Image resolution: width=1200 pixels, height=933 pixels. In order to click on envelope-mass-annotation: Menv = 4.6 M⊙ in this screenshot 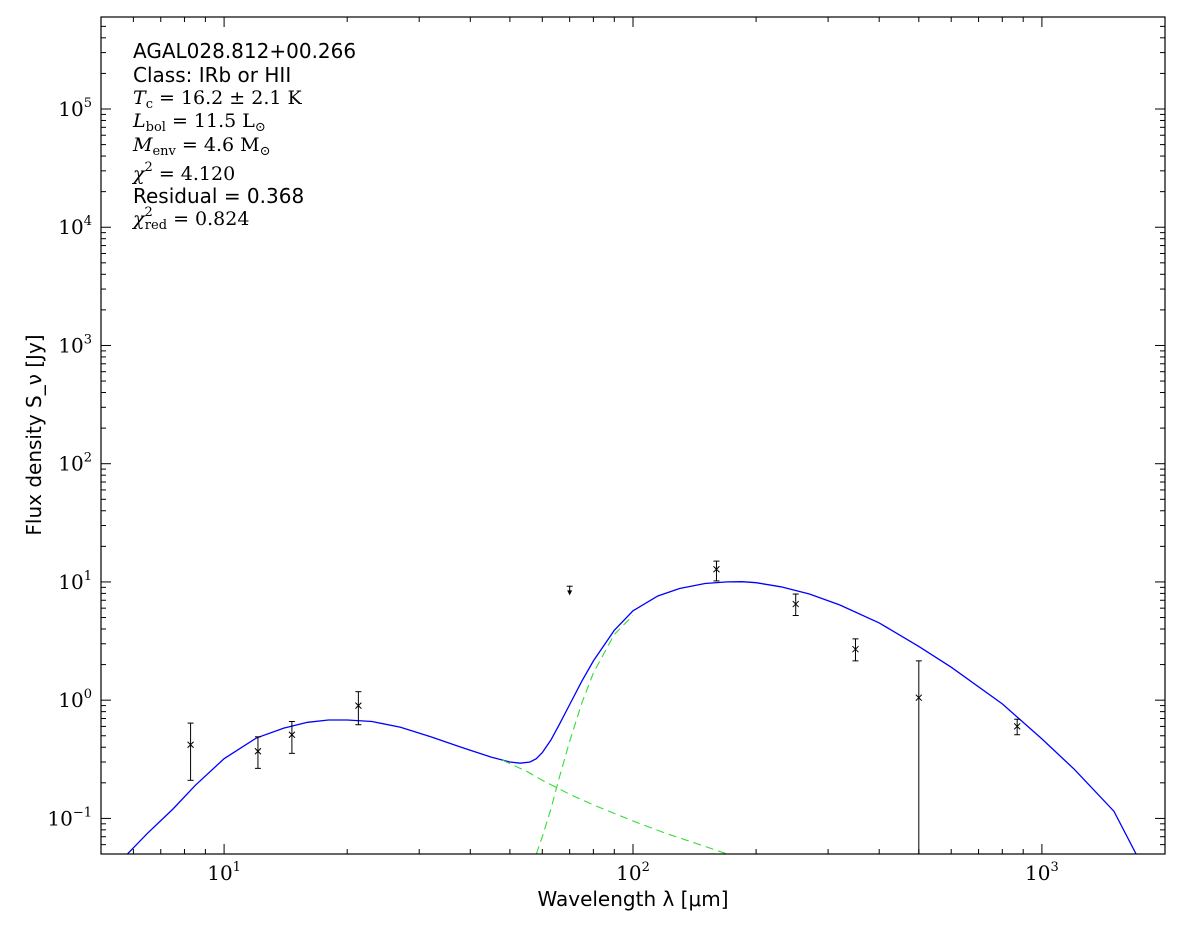, I will do `click(201, 146)`.